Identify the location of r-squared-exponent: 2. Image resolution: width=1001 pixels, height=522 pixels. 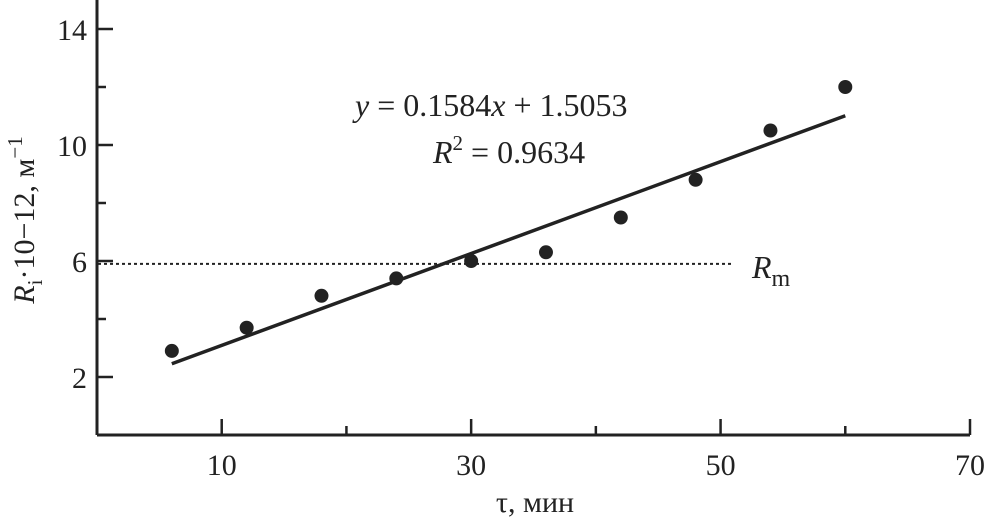
(458, 143).